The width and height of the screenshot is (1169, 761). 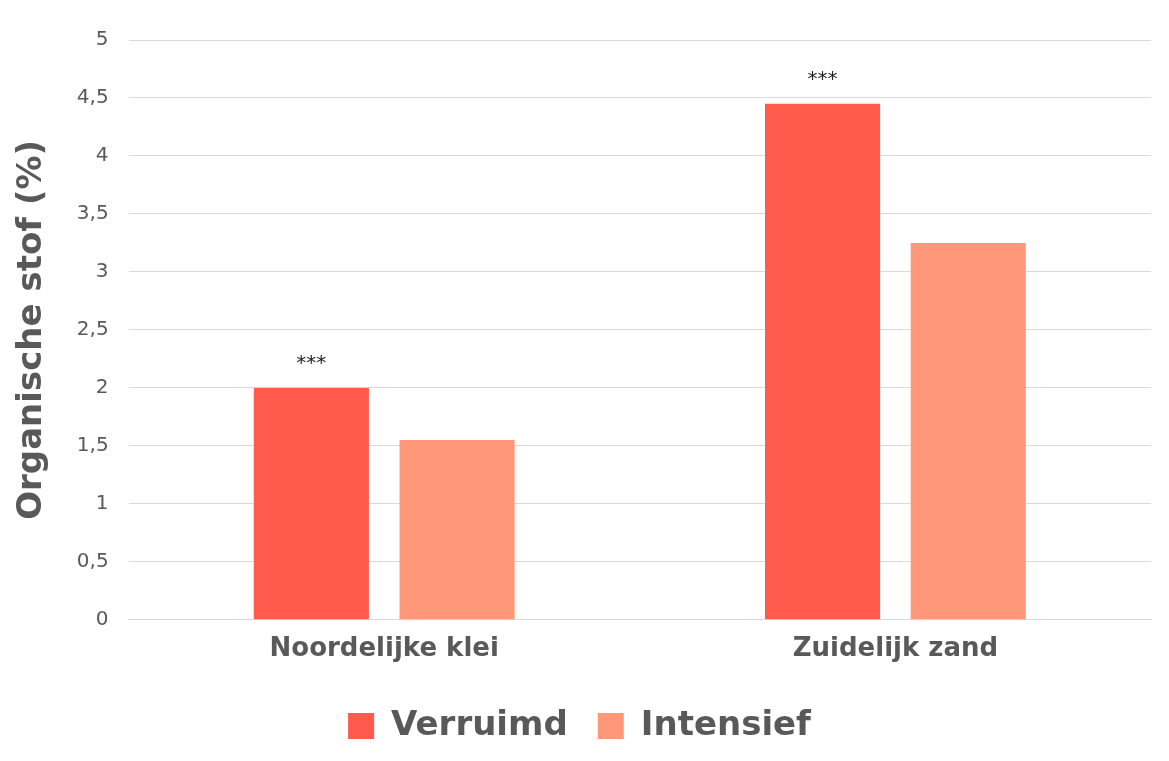 What do you see at coordinates (102, 502) in the screenshot?
I see `y-tick-label: 1` at bounding box center [102, 502].